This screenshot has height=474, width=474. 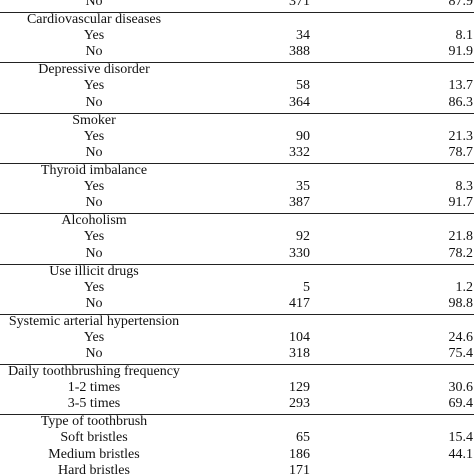 What do you see at coordinates (94, 372) in the screenshot?
I see `section-title: Daily toothbrushing frequency` at bounding box center [94, 372].